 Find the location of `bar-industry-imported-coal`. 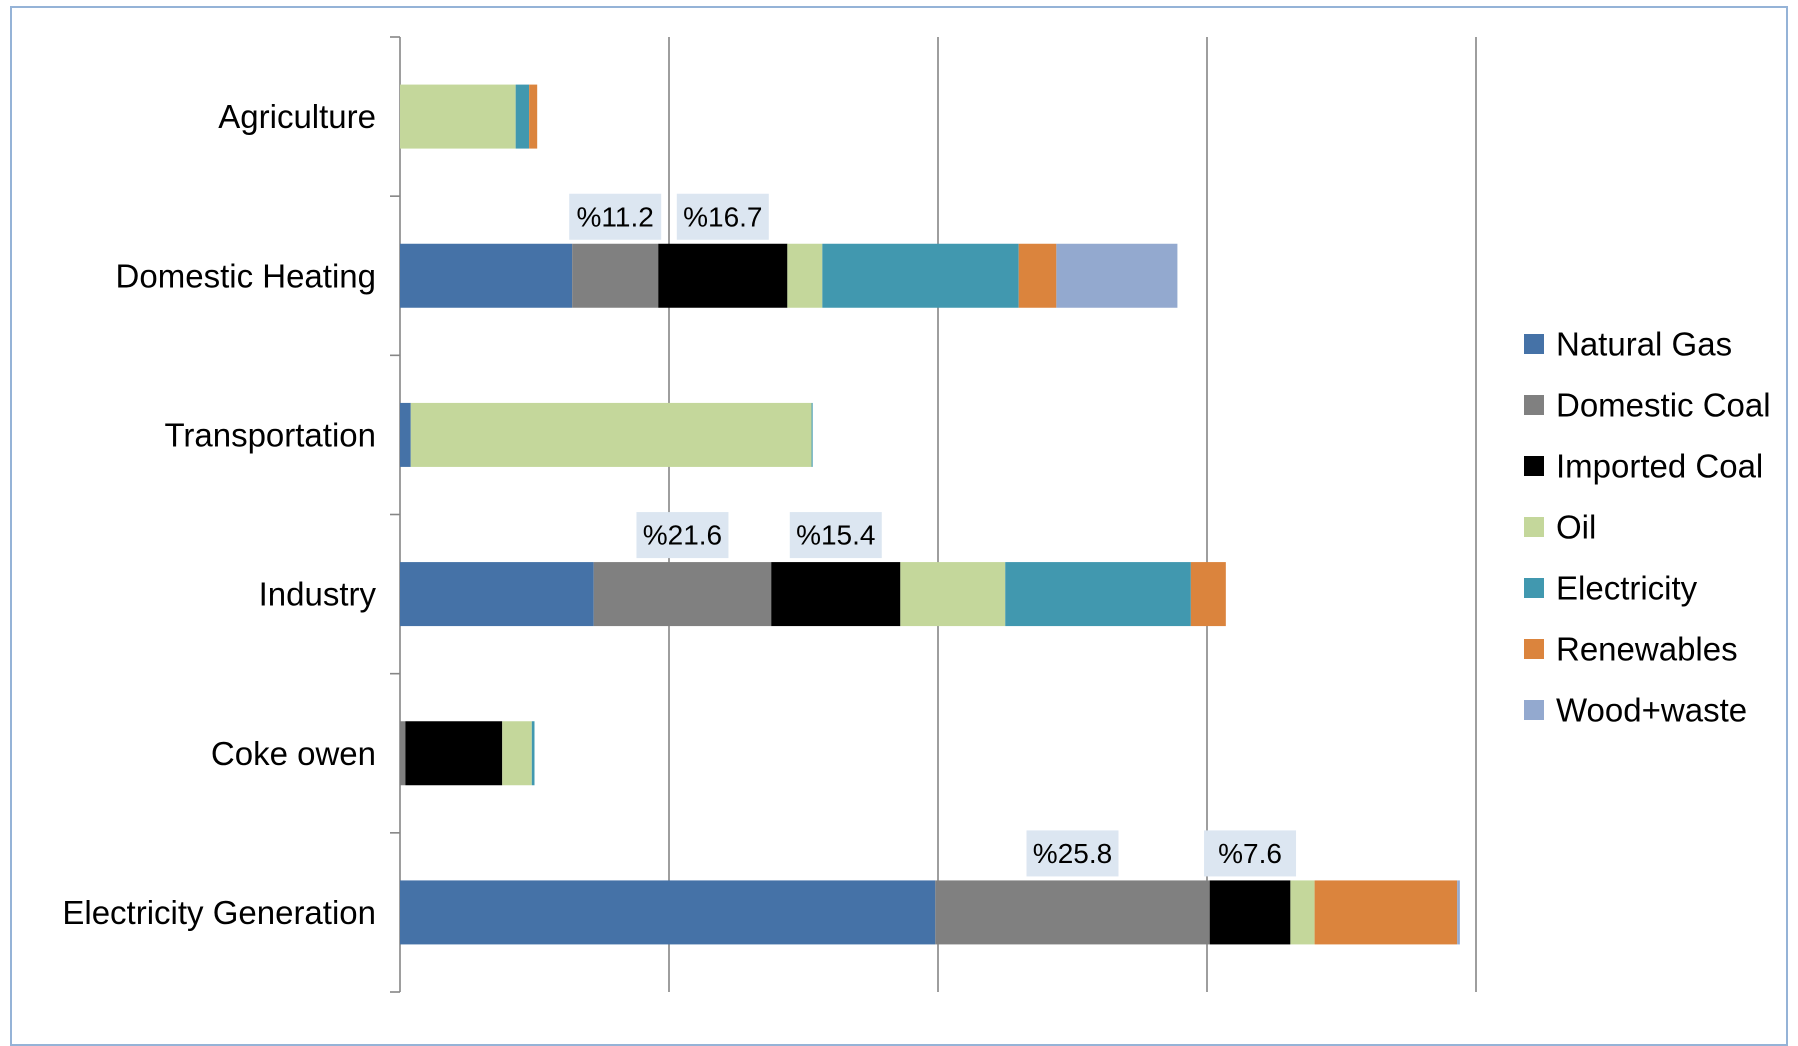

bar-industry-imported-coal is located at coordinates (836, 594).